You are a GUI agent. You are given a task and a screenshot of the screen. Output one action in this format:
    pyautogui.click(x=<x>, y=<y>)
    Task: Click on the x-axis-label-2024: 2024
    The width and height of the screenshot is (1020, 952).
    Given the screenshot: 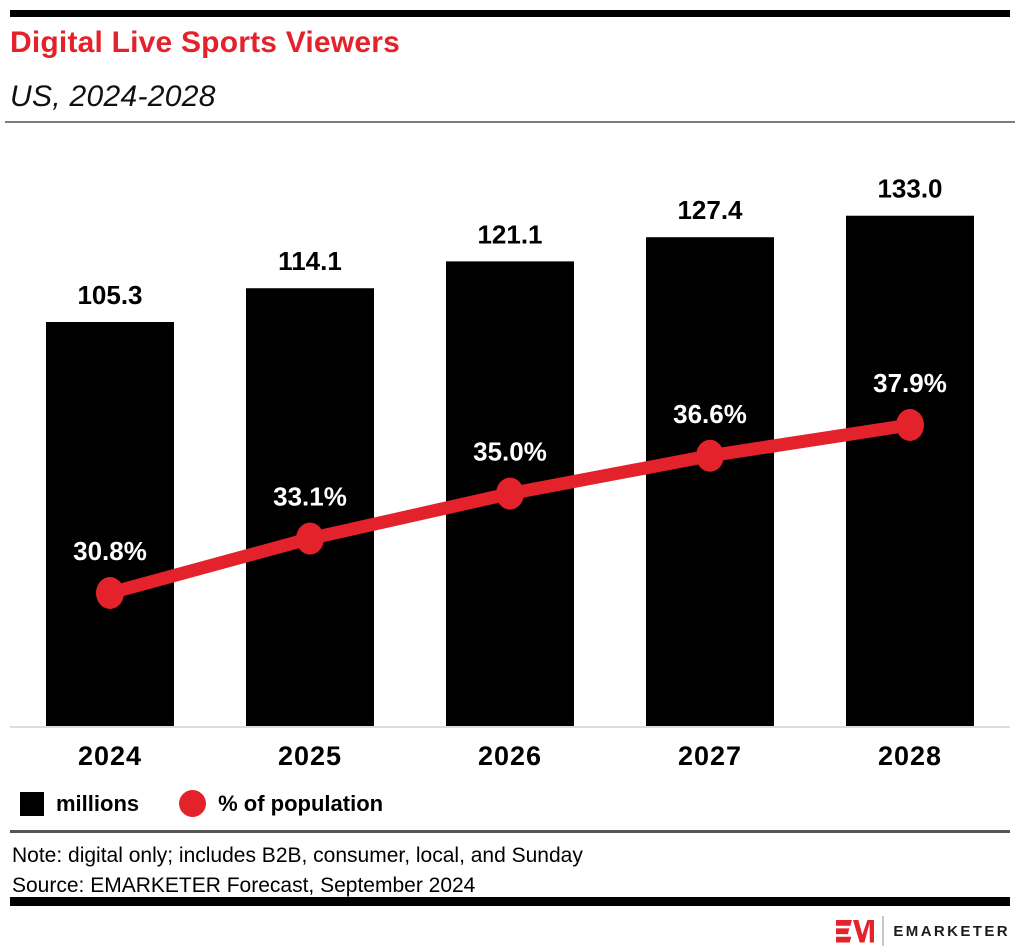 What is the action you would take?
    pyautogui.click(x=110, y=756)
    